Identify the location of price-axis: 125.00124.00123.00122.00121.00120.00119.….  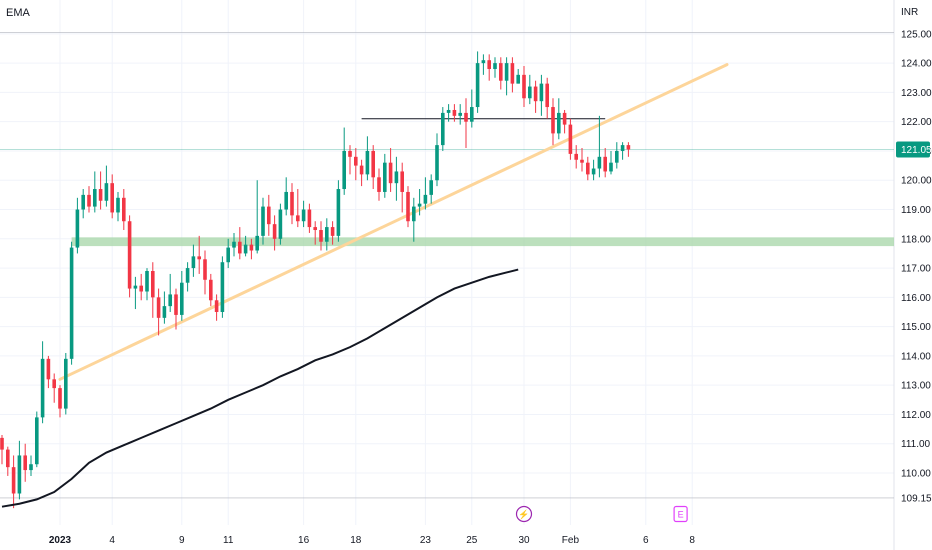
(914, 266).